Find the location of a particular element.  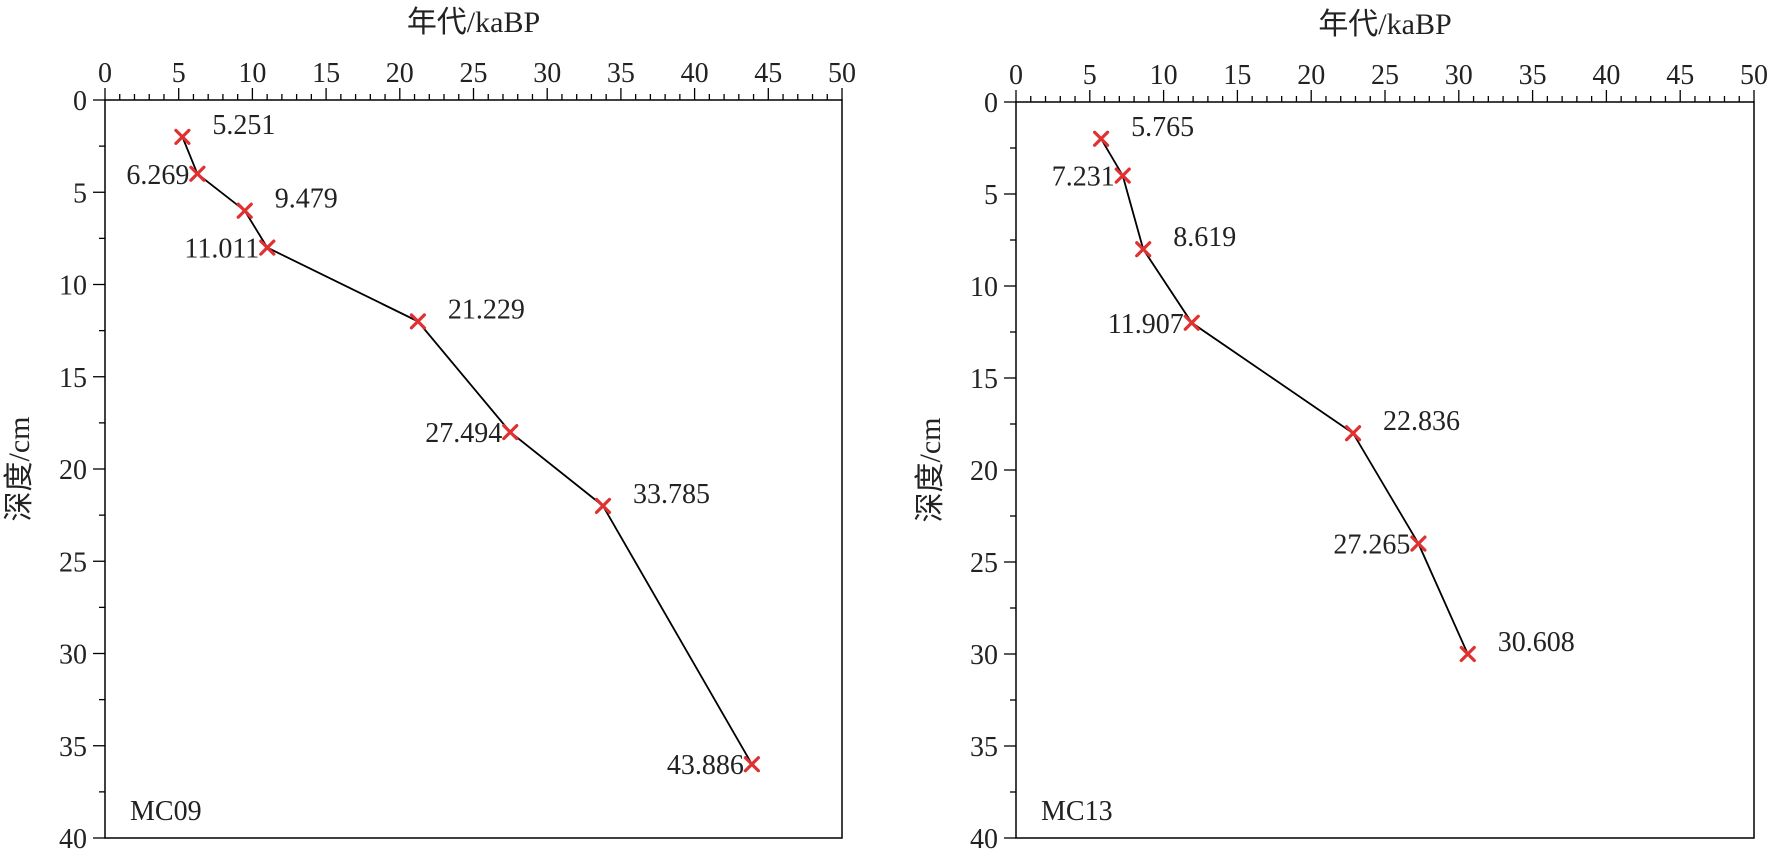

data-point-label: 9.479 is located at coordinates (306, 199).